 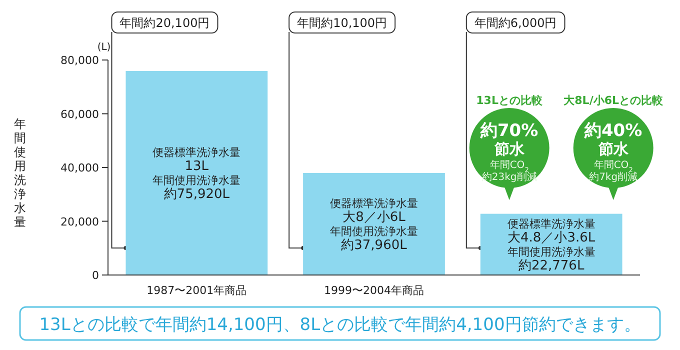 What do you see at coordinates (196, 180) in the screenshot?
I see `y-axis-title: 年間使用洗浄水量` at bounding box center [196, 180].